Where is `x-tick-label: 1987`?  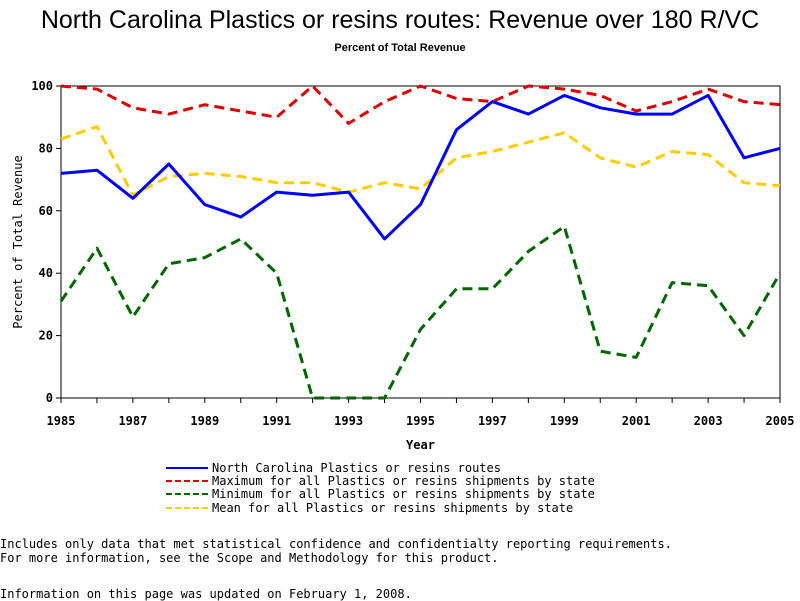
x-tick-label: 1987 is located at coordinates (132, 421).